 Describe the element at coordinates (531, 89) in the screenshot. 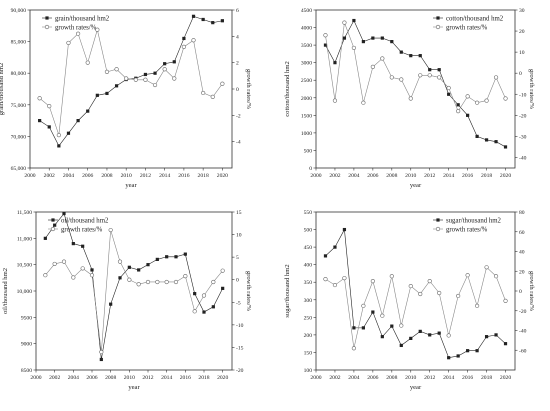

I see `y2-axis-label: growth rates/%` at that location.